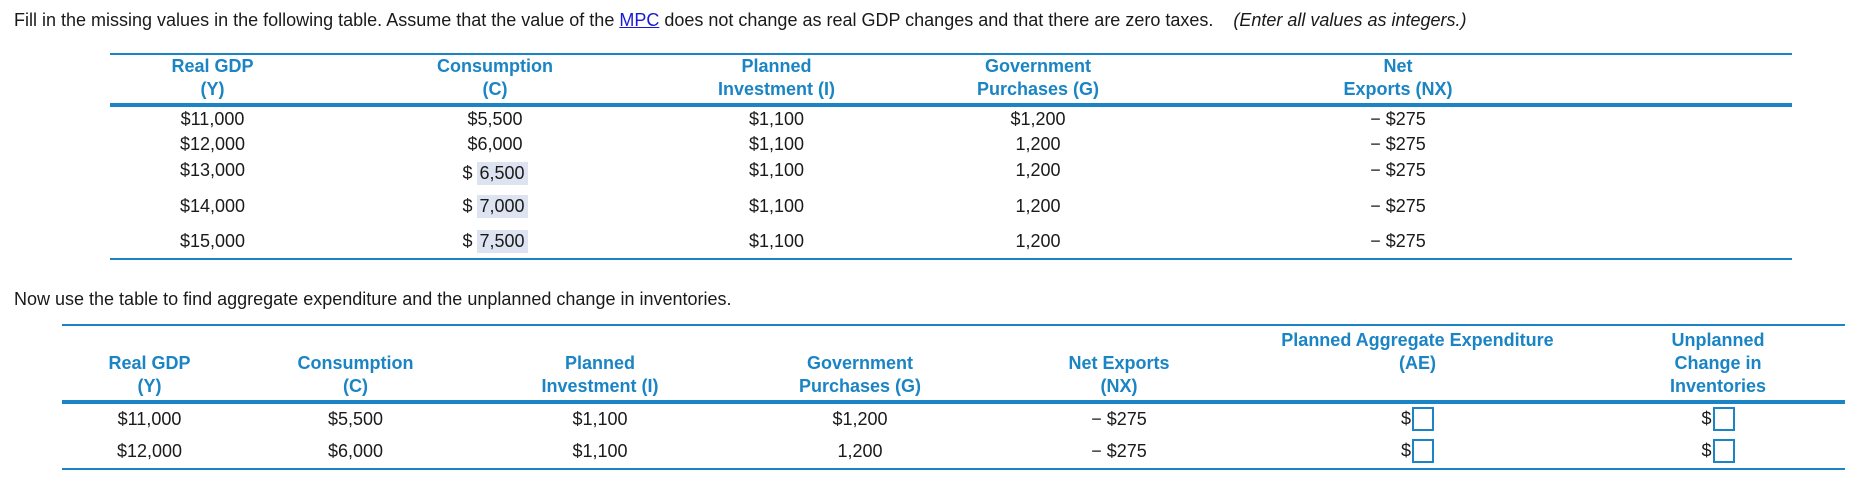 The height and width of the screenshot is (502, 1853). I want to click on cell-y: $14,000, so click(212, 206).